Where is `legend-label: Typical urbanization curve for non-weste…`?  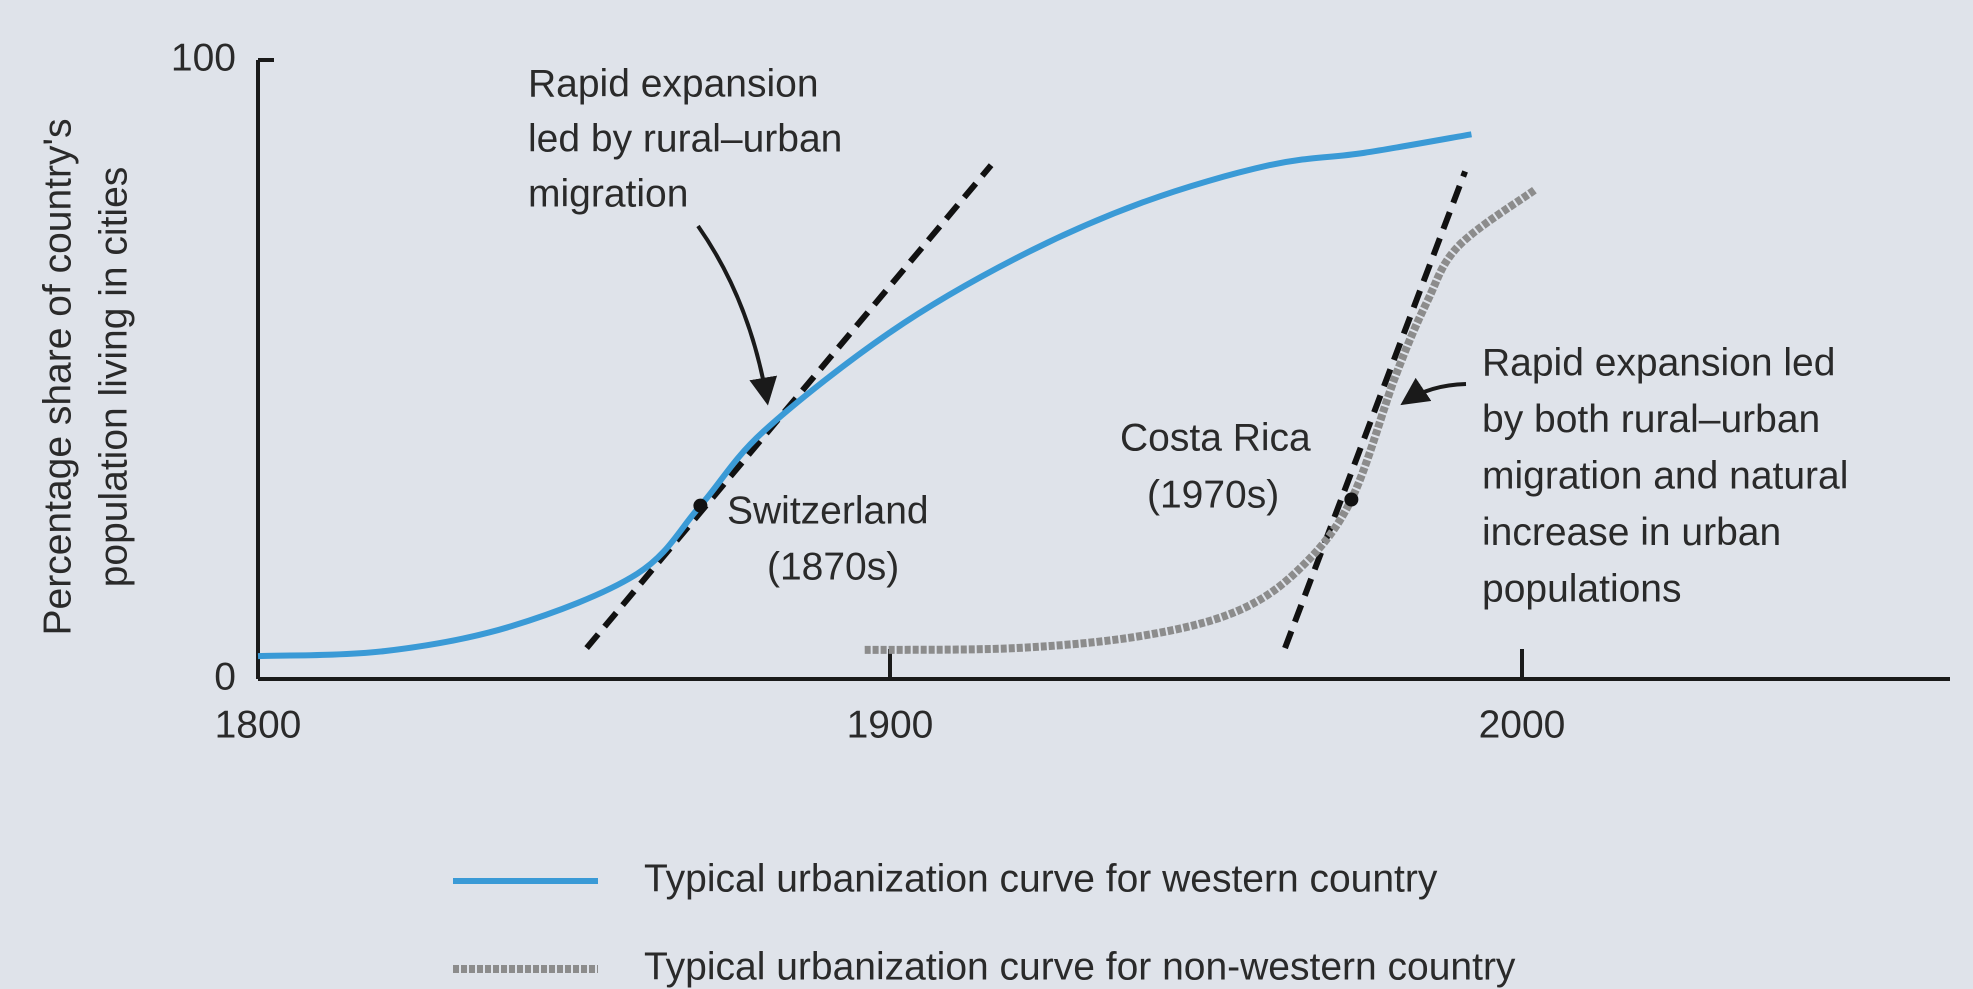
legend-label: Typical urbanization curve for non-weste… is located at coordinates (1080, 966).